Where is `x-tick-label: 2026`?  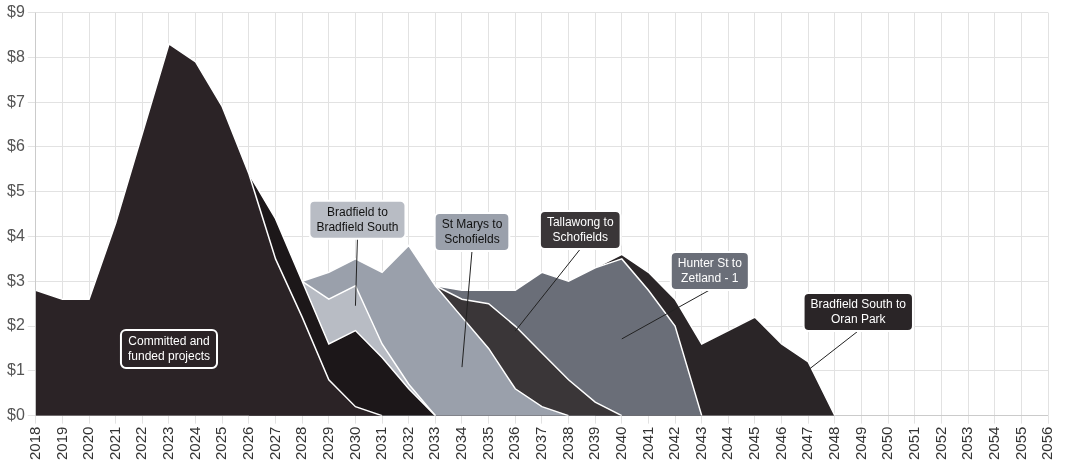
x-tick-label: 2026 is located at coordinates (248, 443).